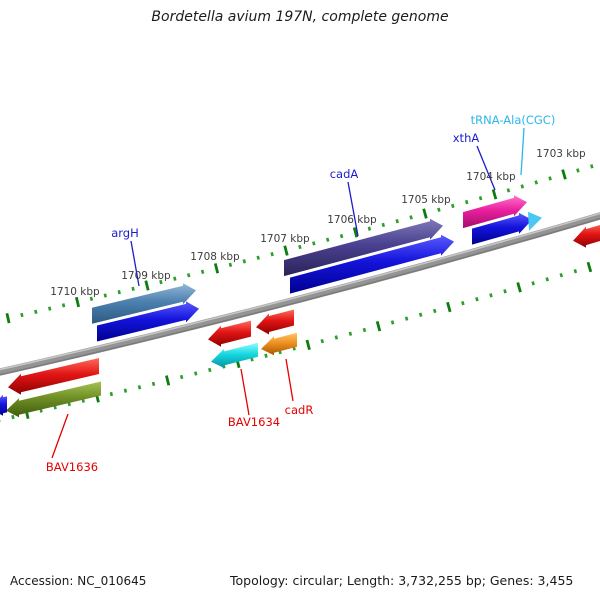 This screenshot has height=600, width=600. I want to click on scale-label: 1706 kbp, so click(352, 220).